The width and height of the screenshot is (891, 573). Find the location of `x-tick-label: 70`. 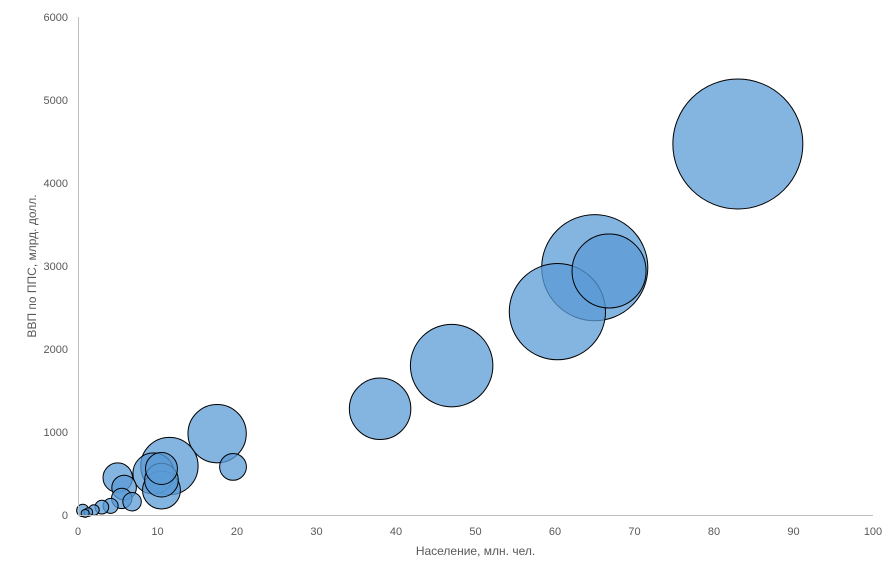

x-tick-label: 70 is located at coordinates (634, 532).